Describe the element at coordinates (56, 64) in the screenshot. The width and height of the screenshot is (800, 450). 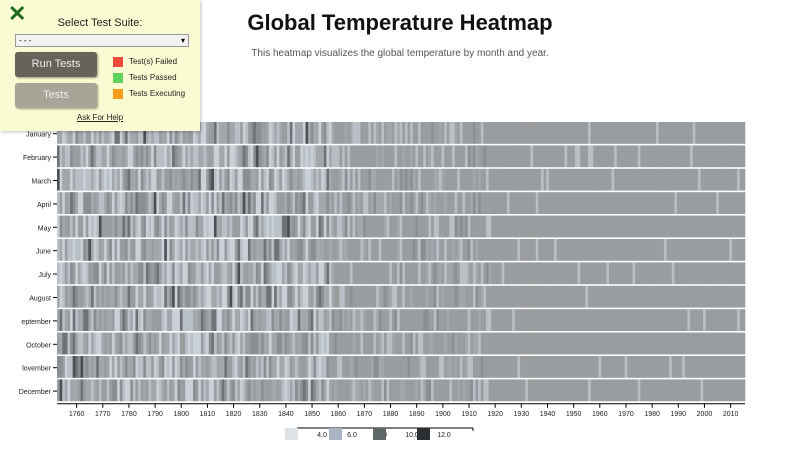
I see `run-tests-button: Run Tests` at that location.